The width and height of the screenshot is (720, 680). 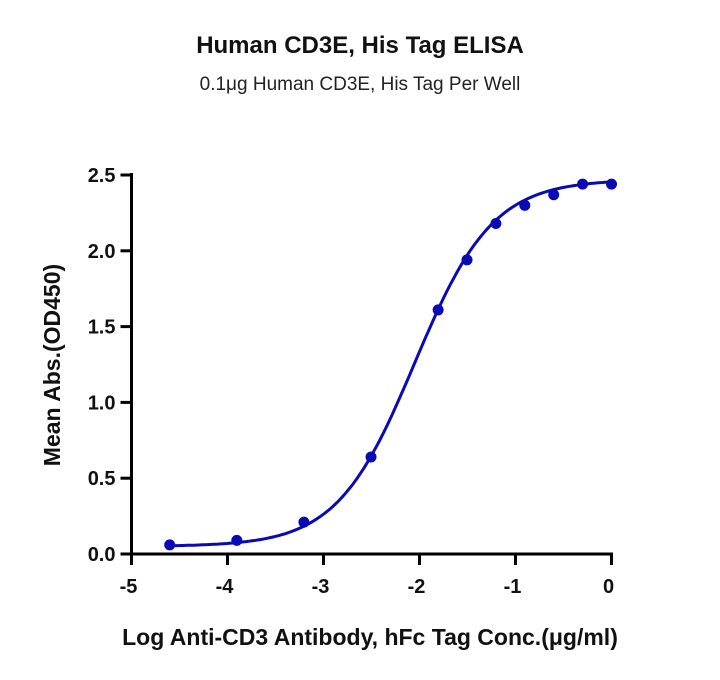 I want to click on x-tick-label: -2, so click(x=417, y=587).